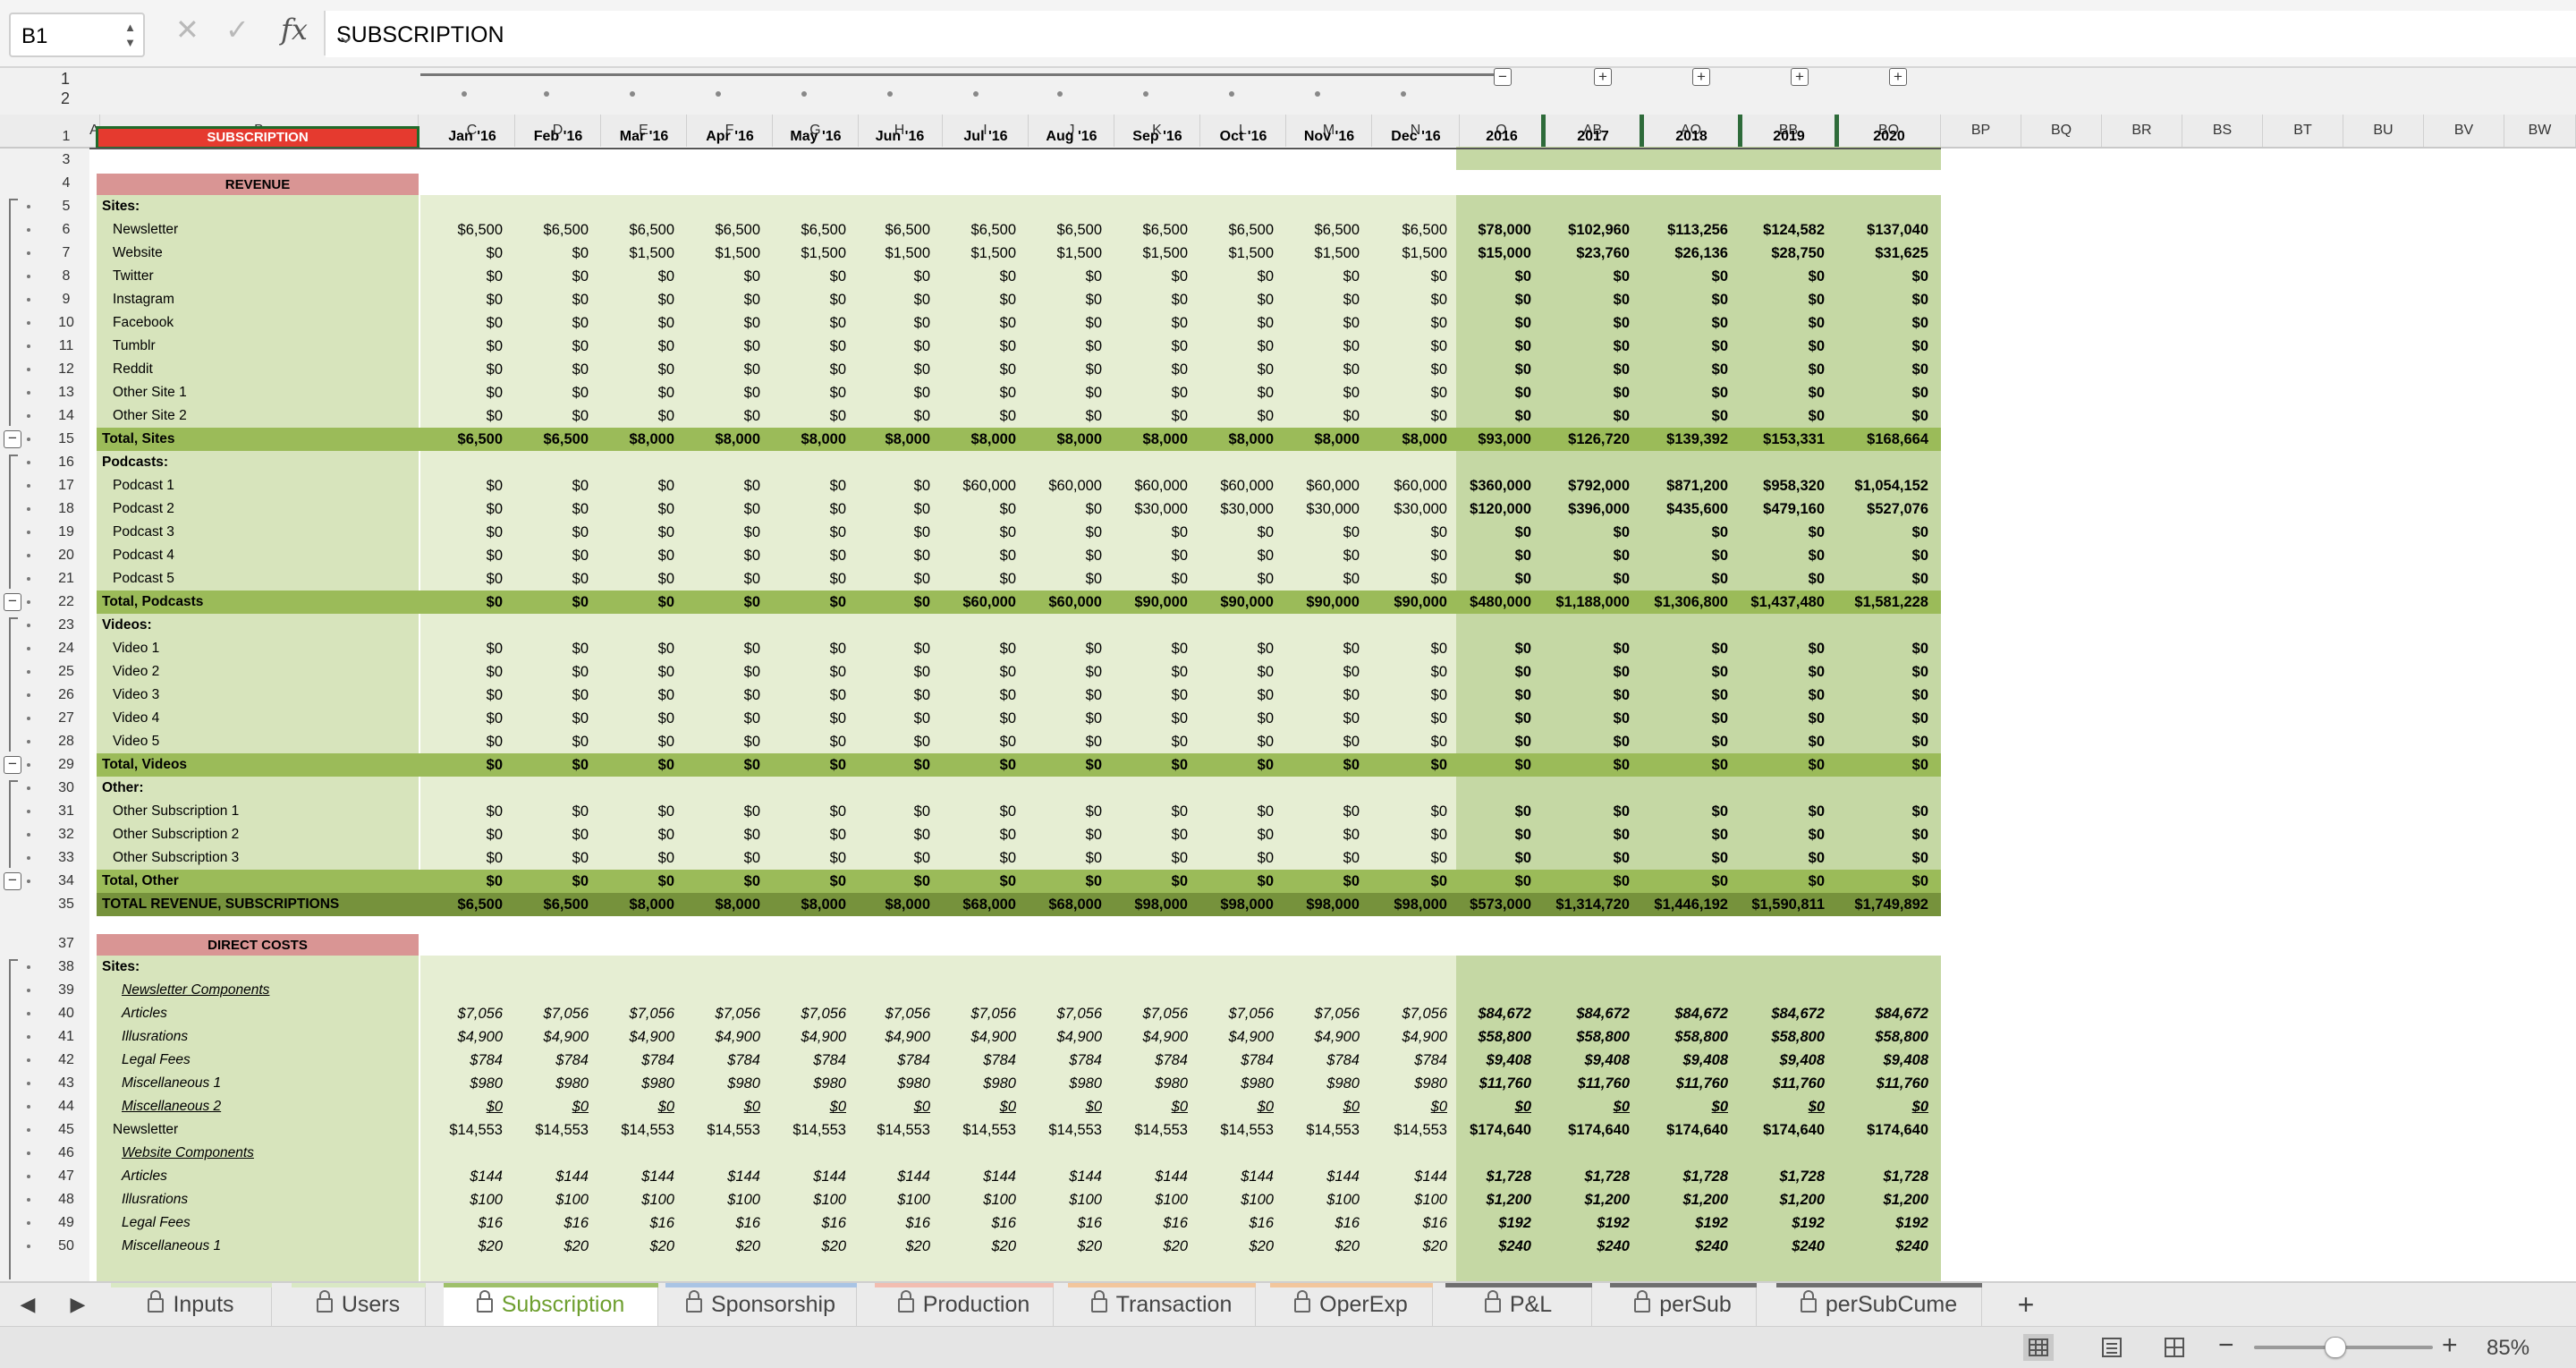 The width and height of the screenshot is (2576, 1368). I want to click on column-header-BR: BR, so click(2142, 131).